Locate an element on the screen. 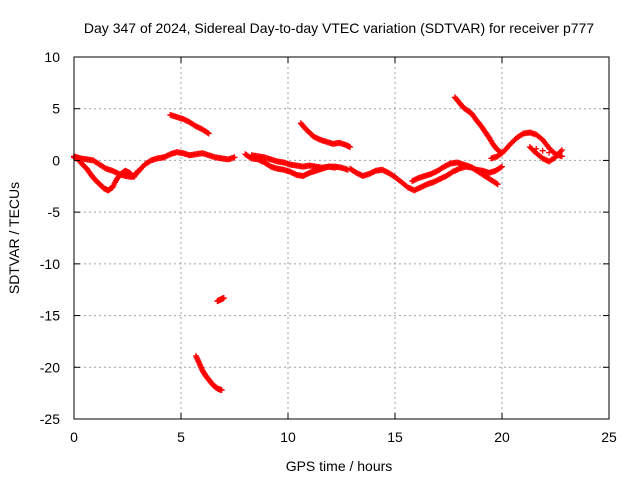 The width and height of the screenshot is (640, 480). x-tick-label: 15 is located at coordinates (395, 437).